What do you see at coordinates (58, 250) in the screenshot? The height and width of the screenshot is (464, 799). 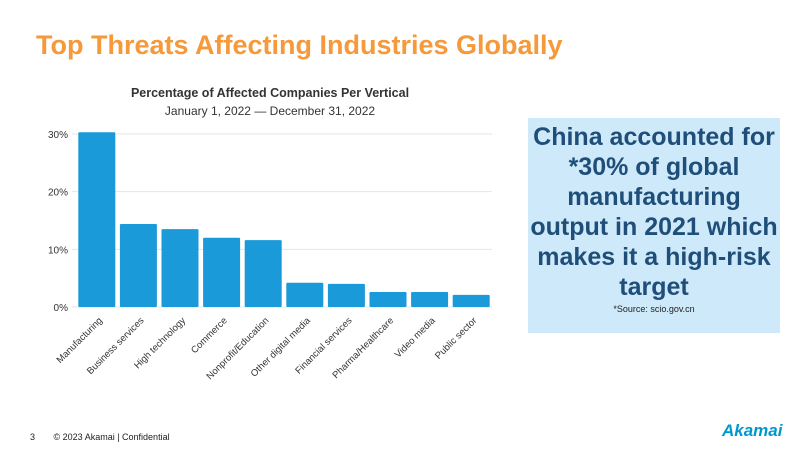 I see `y-tick-label: 10%` at bounding box center [58, 250].